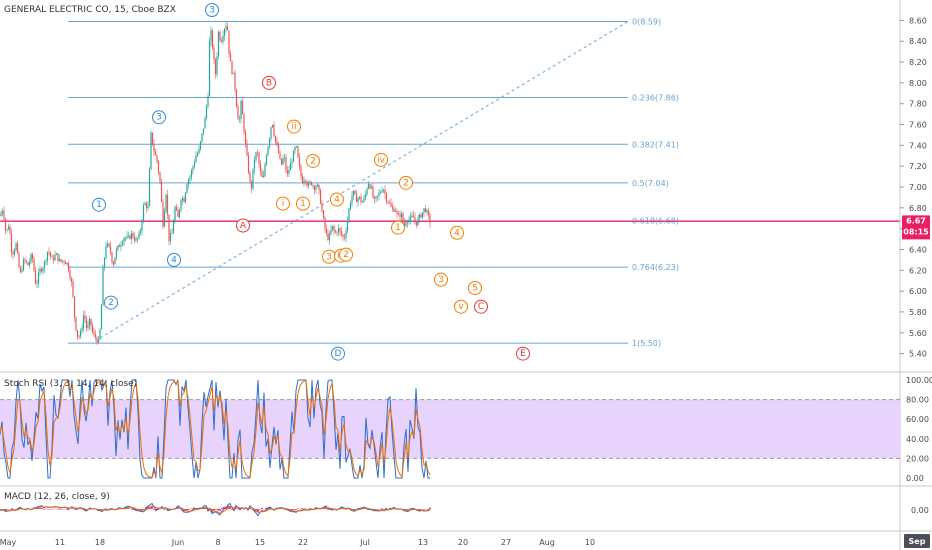 The image size is (932, 550). What do you see at coordinates (297, 542) in the screenshot?
I see `time-axis: May 11 18 Jun 8 15 22 Jul 13 20 27 Aug 10` at bounding box center [297, 542].